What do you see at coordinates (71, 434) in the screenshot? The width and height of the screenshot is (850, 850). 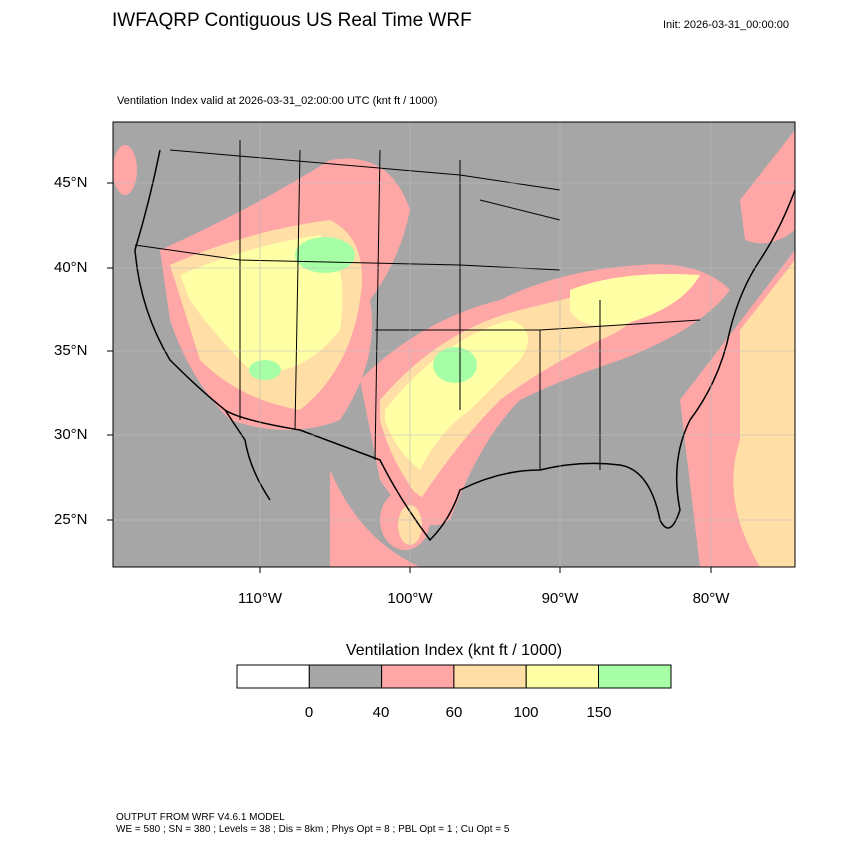 I see `lat-label: 30°N` at bounding box center [71, 434].